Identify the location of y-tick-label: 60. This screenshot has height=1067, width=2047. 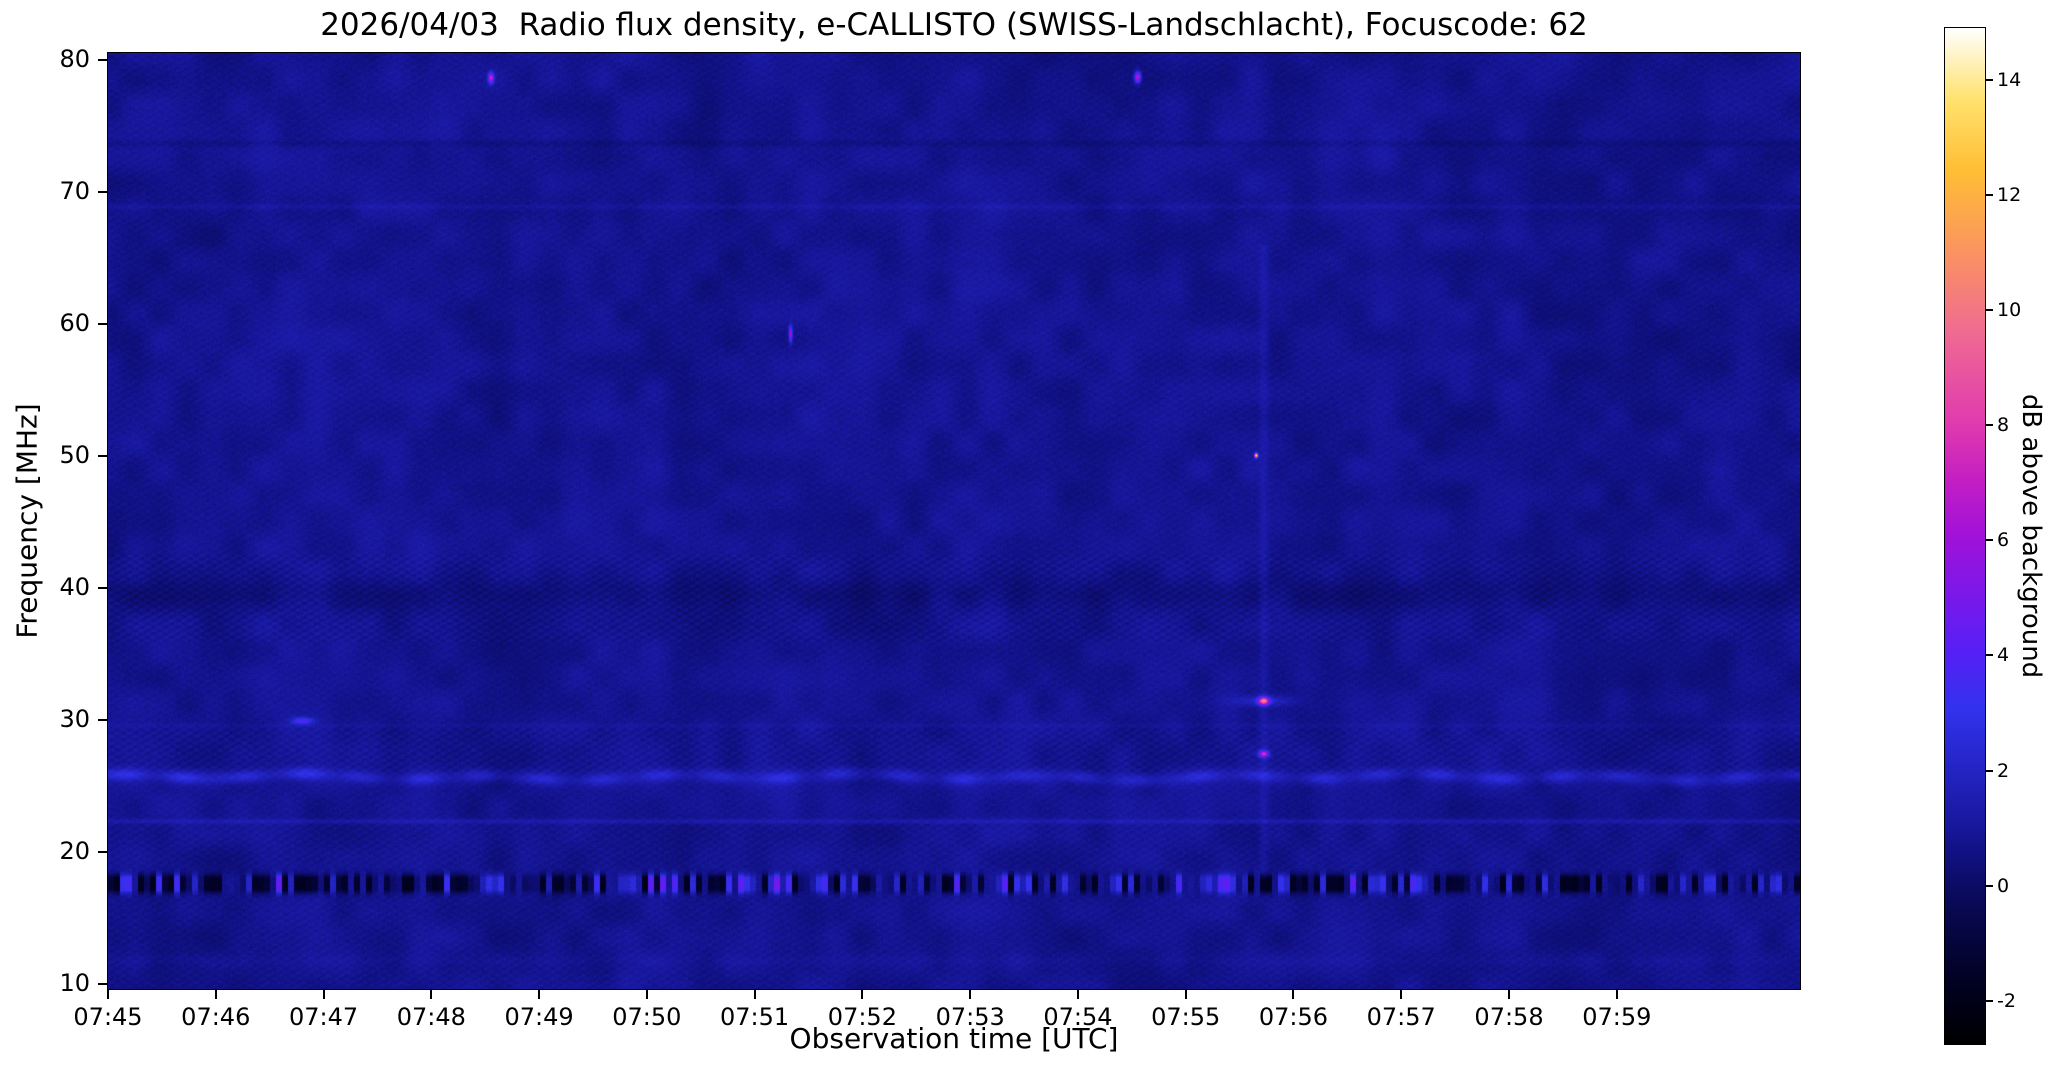
(74, 323).